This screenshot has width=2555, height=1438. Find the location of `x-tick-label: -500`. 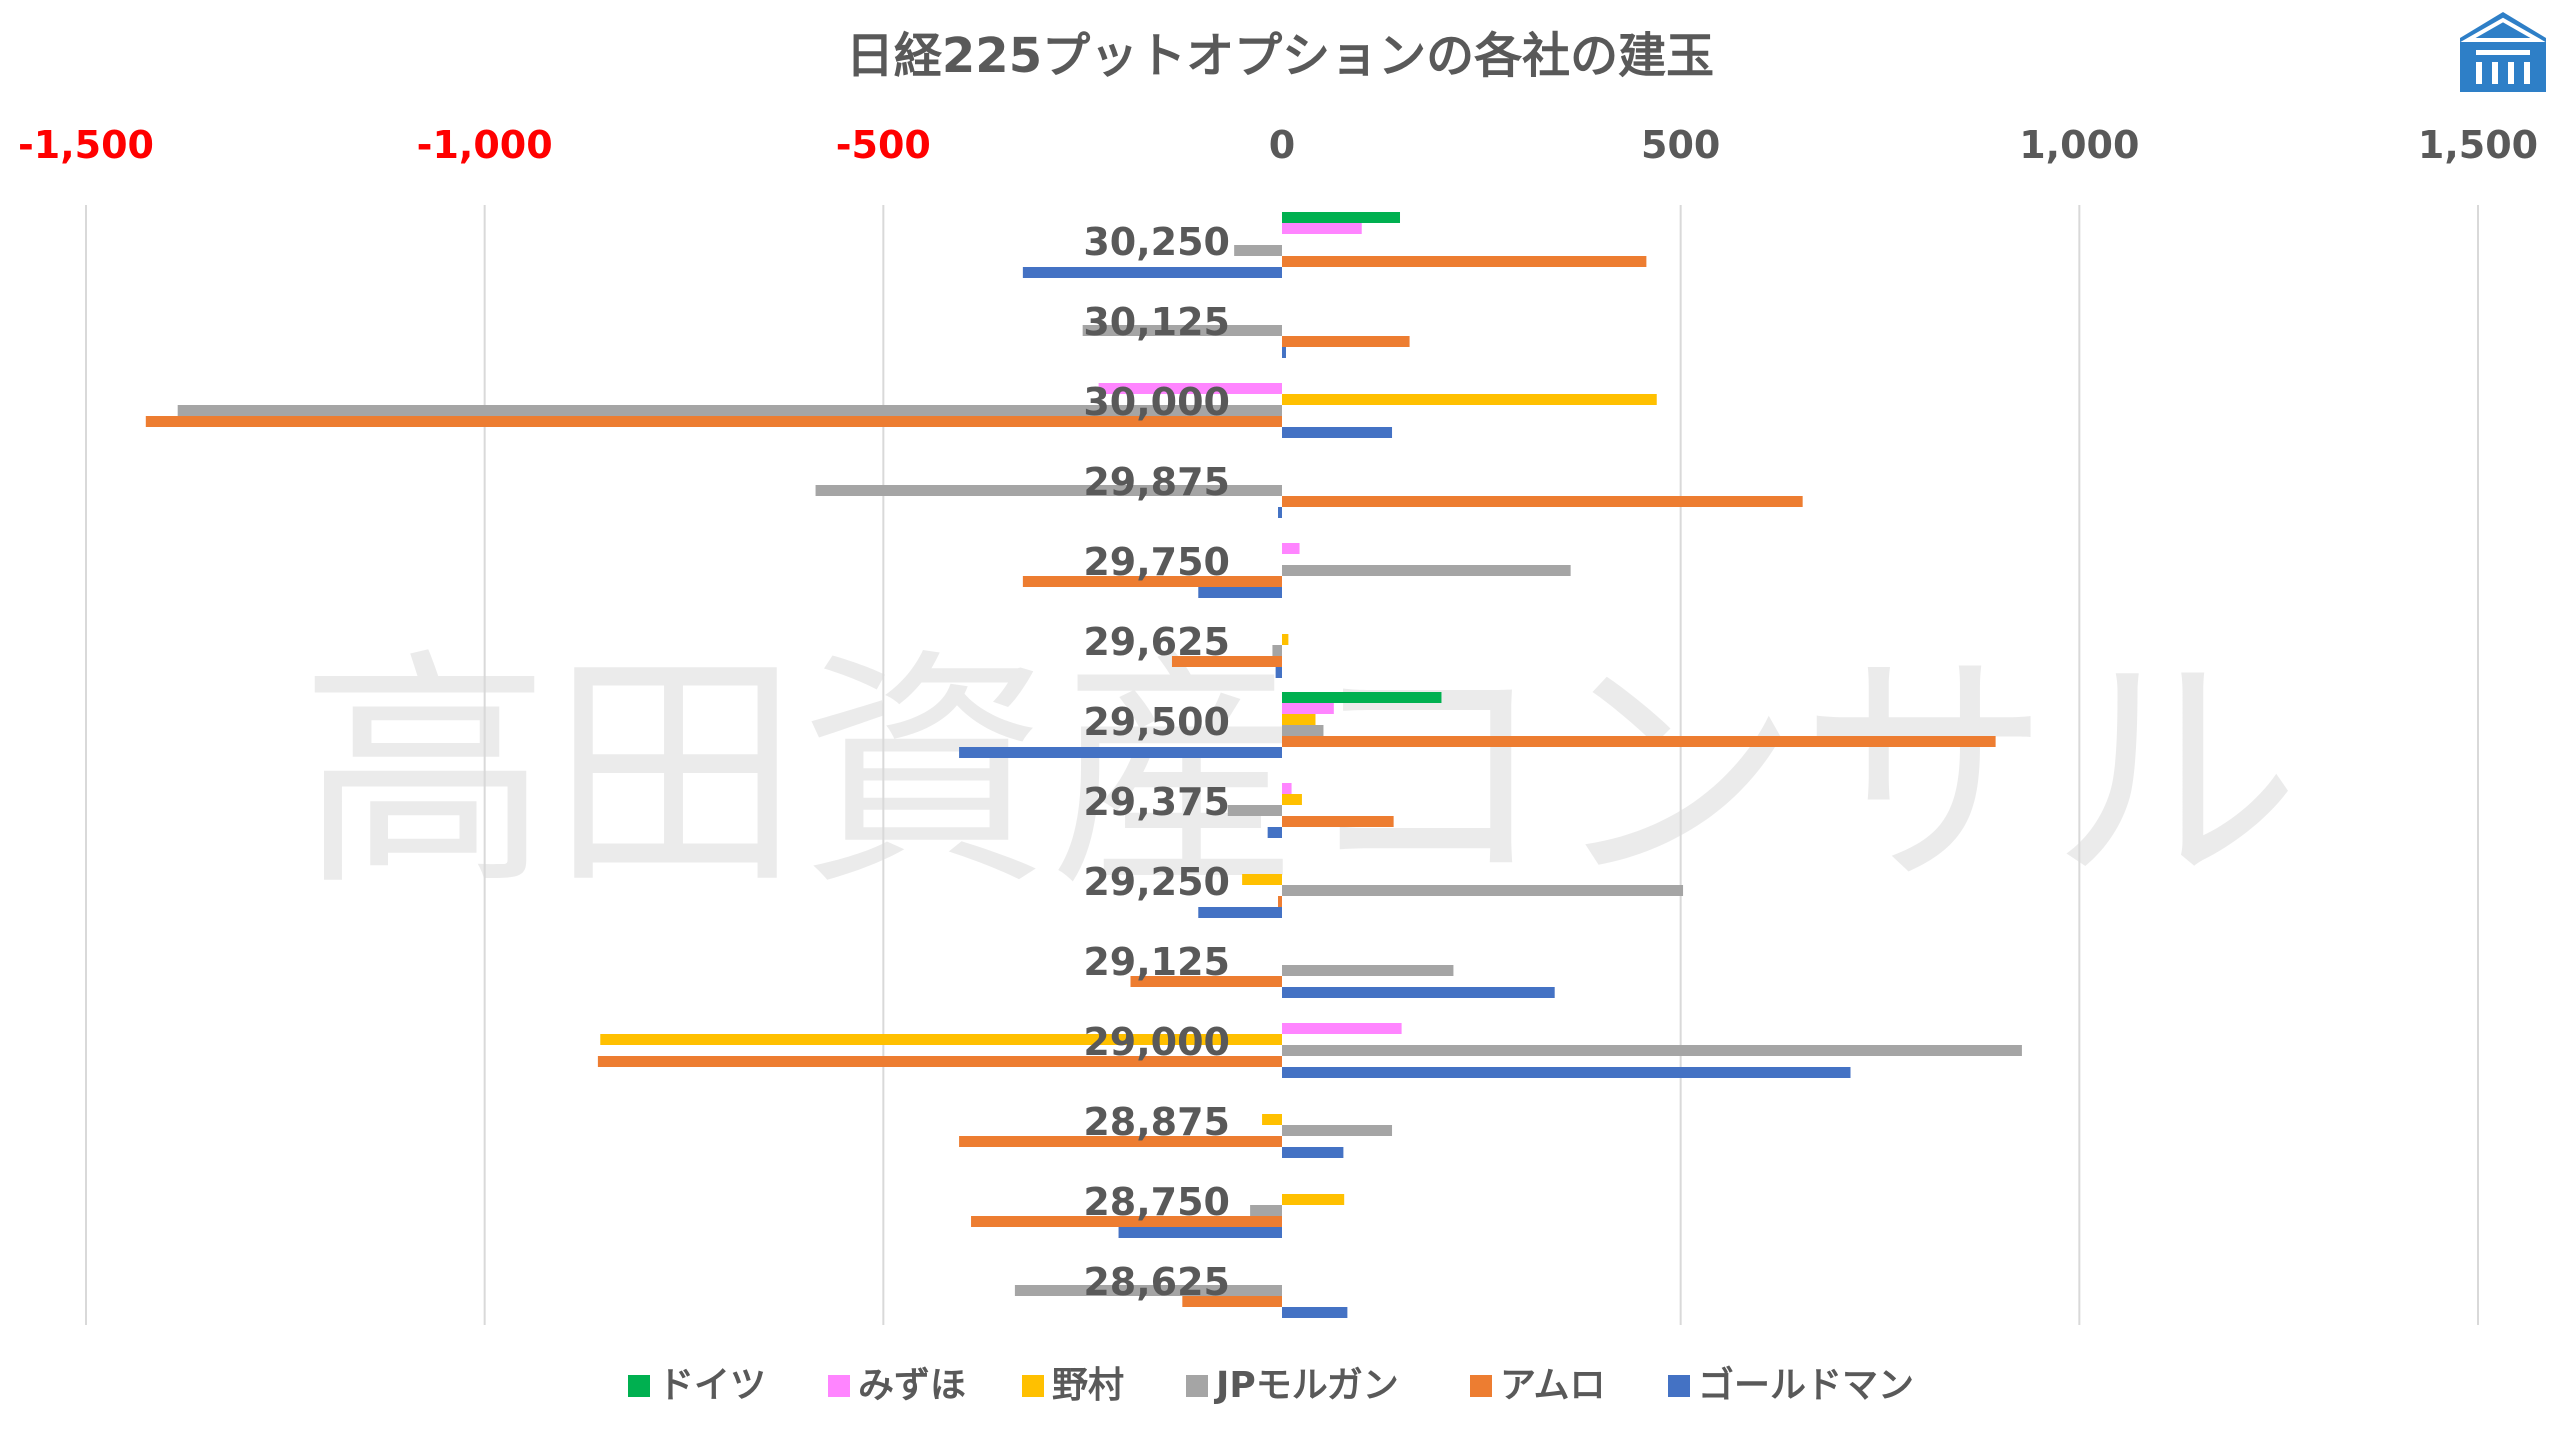

x-tick-label: -500 is located at coordinates (883, 145).